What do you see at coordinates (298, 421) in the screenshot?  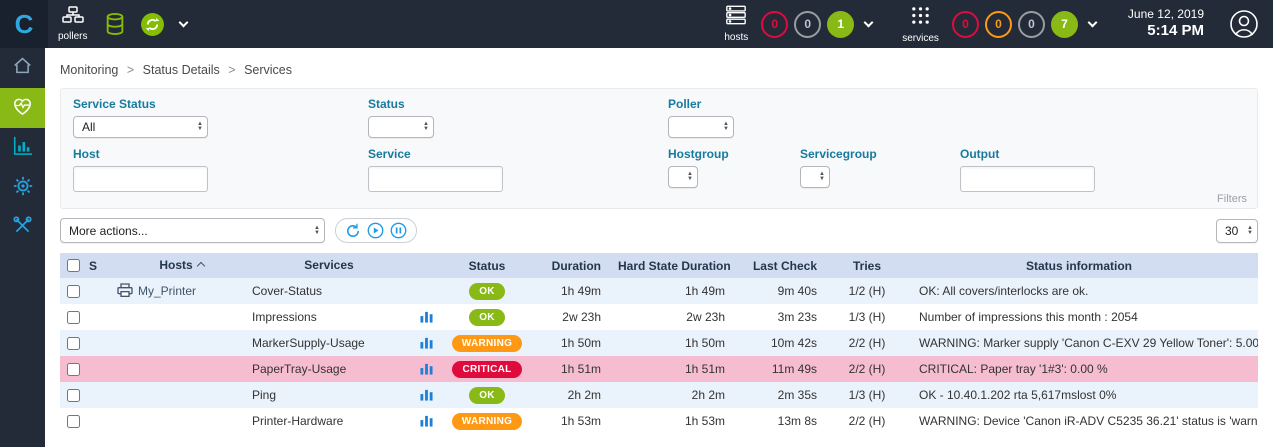 I see `service-link: Printer-Hardware` at bounding box center [298, 421].